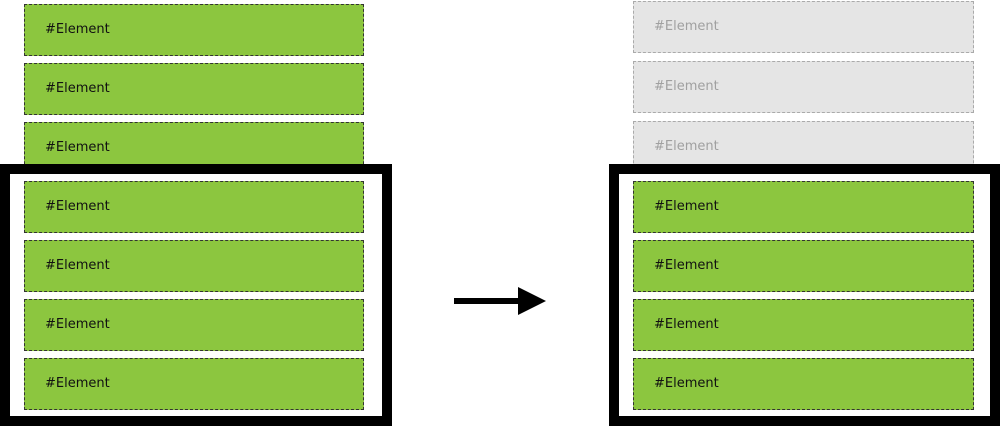 Image resolution: width=1000 pixels, height=426 pixels. What do you see at coordinates (194, 89) in the screenshot?
I see `before-element-2: #Element` at bounding box center [194, 89].